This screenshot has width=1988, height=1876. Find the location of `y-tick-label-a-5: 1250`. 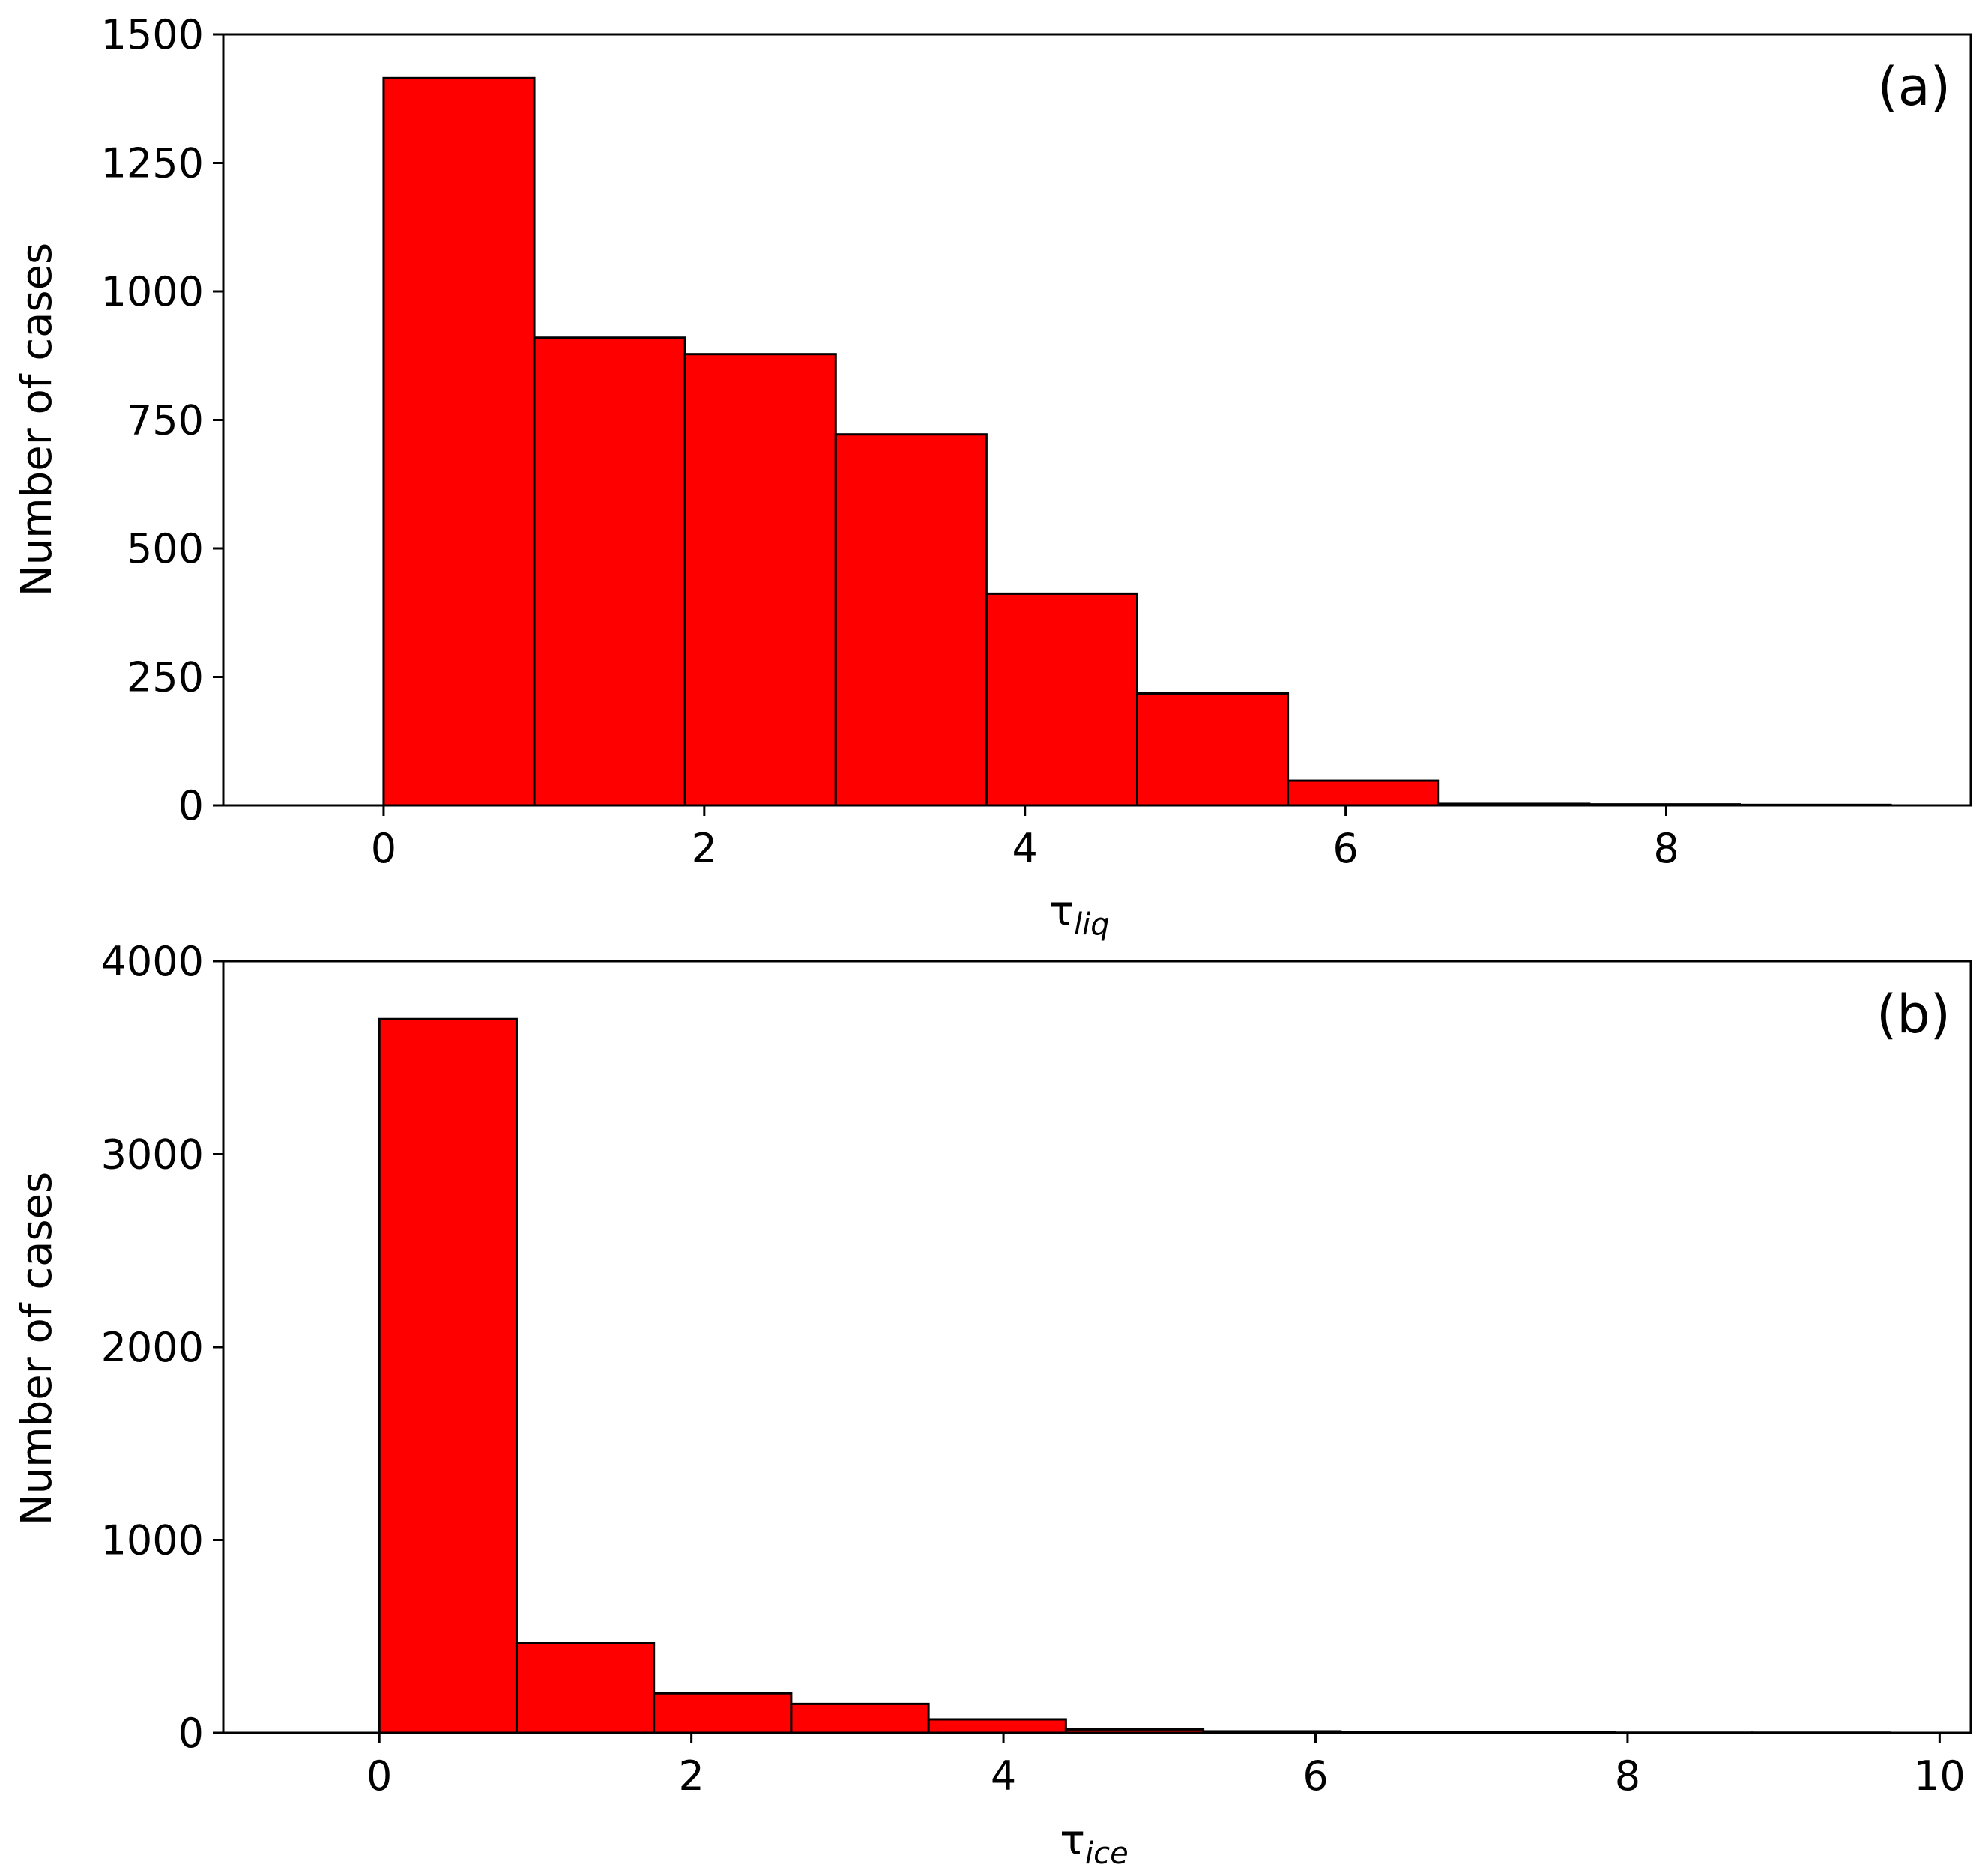

y-tick-label-a-5: 1250 is located at coordinates (152, 164).